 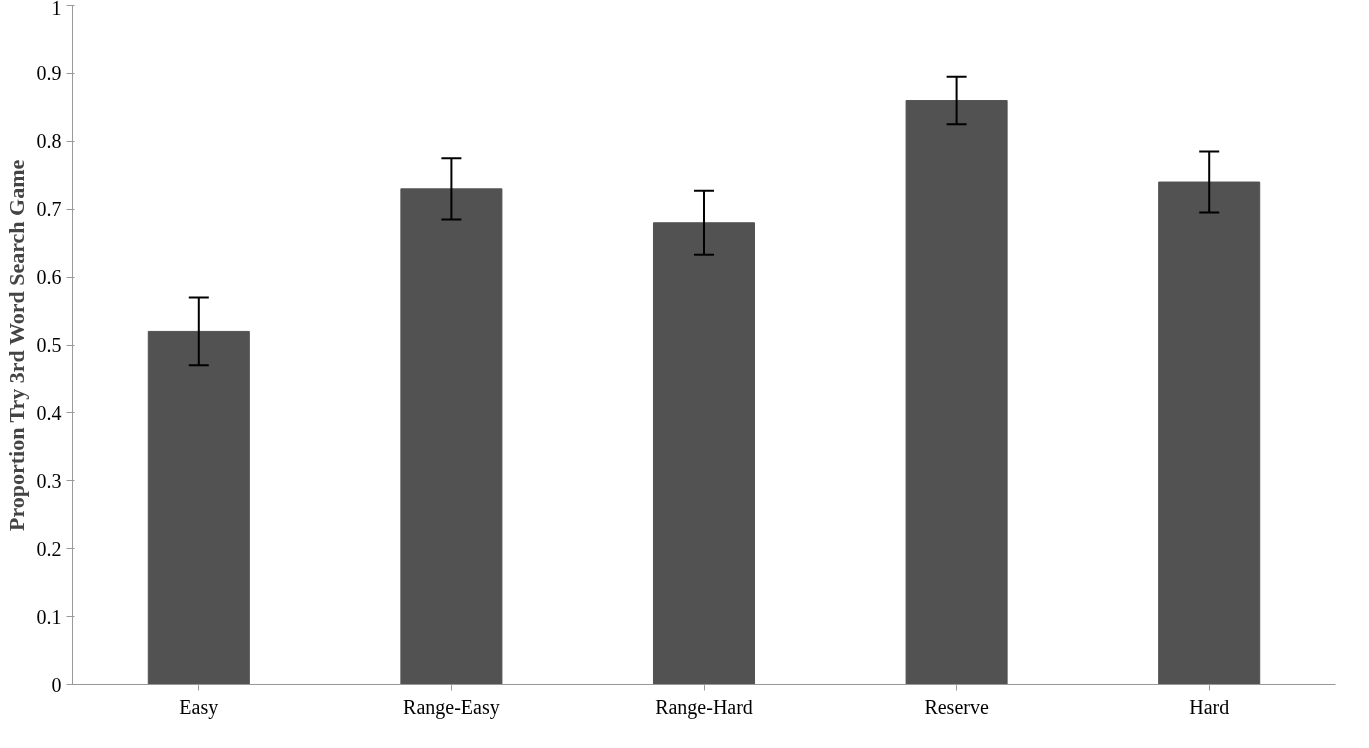 What do you see at coordinates (451, 707) in the screenshot?
I see `x-tick-label: Range-Easy` at bounding box center [451, 707].